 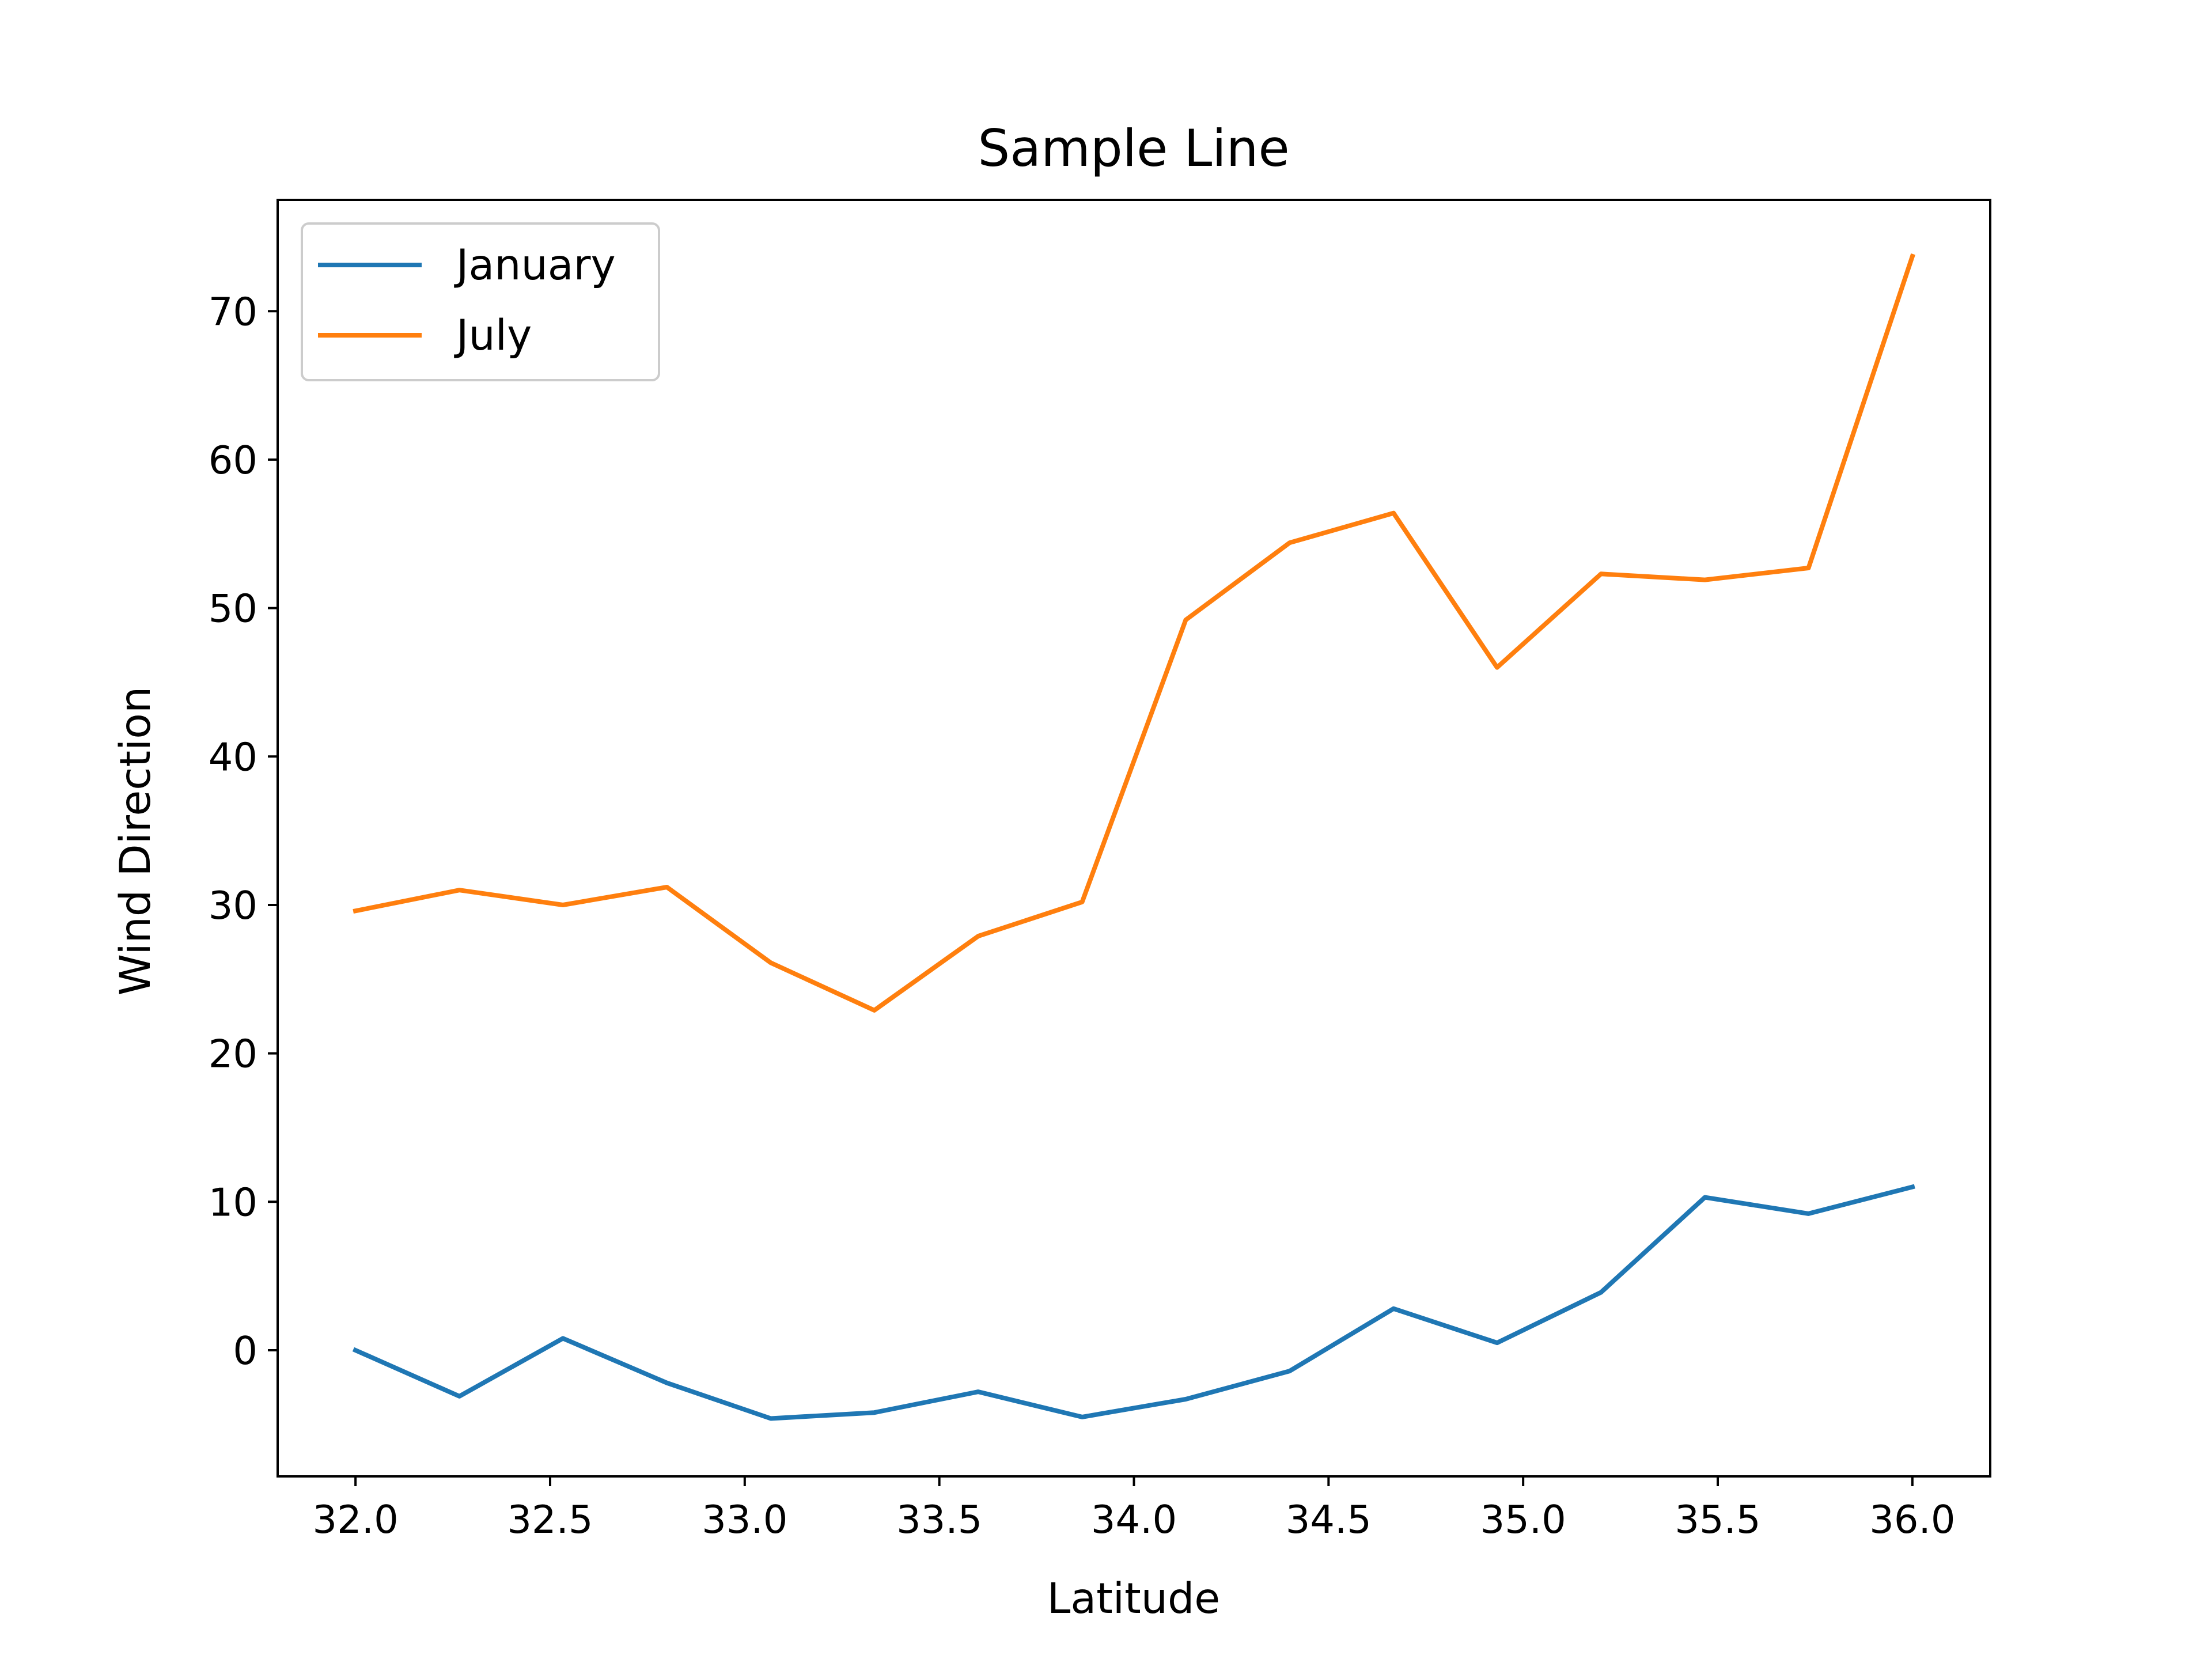 What do you see at coordinates (233, 756) in the screenshot?
I see `y-tick-label: 40` at bounding box center [233, 756].